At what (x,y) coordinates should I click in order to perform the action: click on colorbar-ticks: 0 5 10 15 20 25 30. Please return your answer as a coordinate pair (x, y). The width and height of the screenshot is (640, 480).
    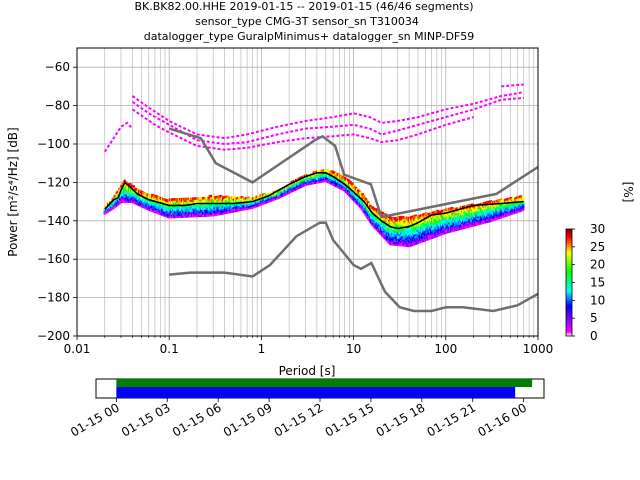
    Looking at the image, I should click on (588, 282).